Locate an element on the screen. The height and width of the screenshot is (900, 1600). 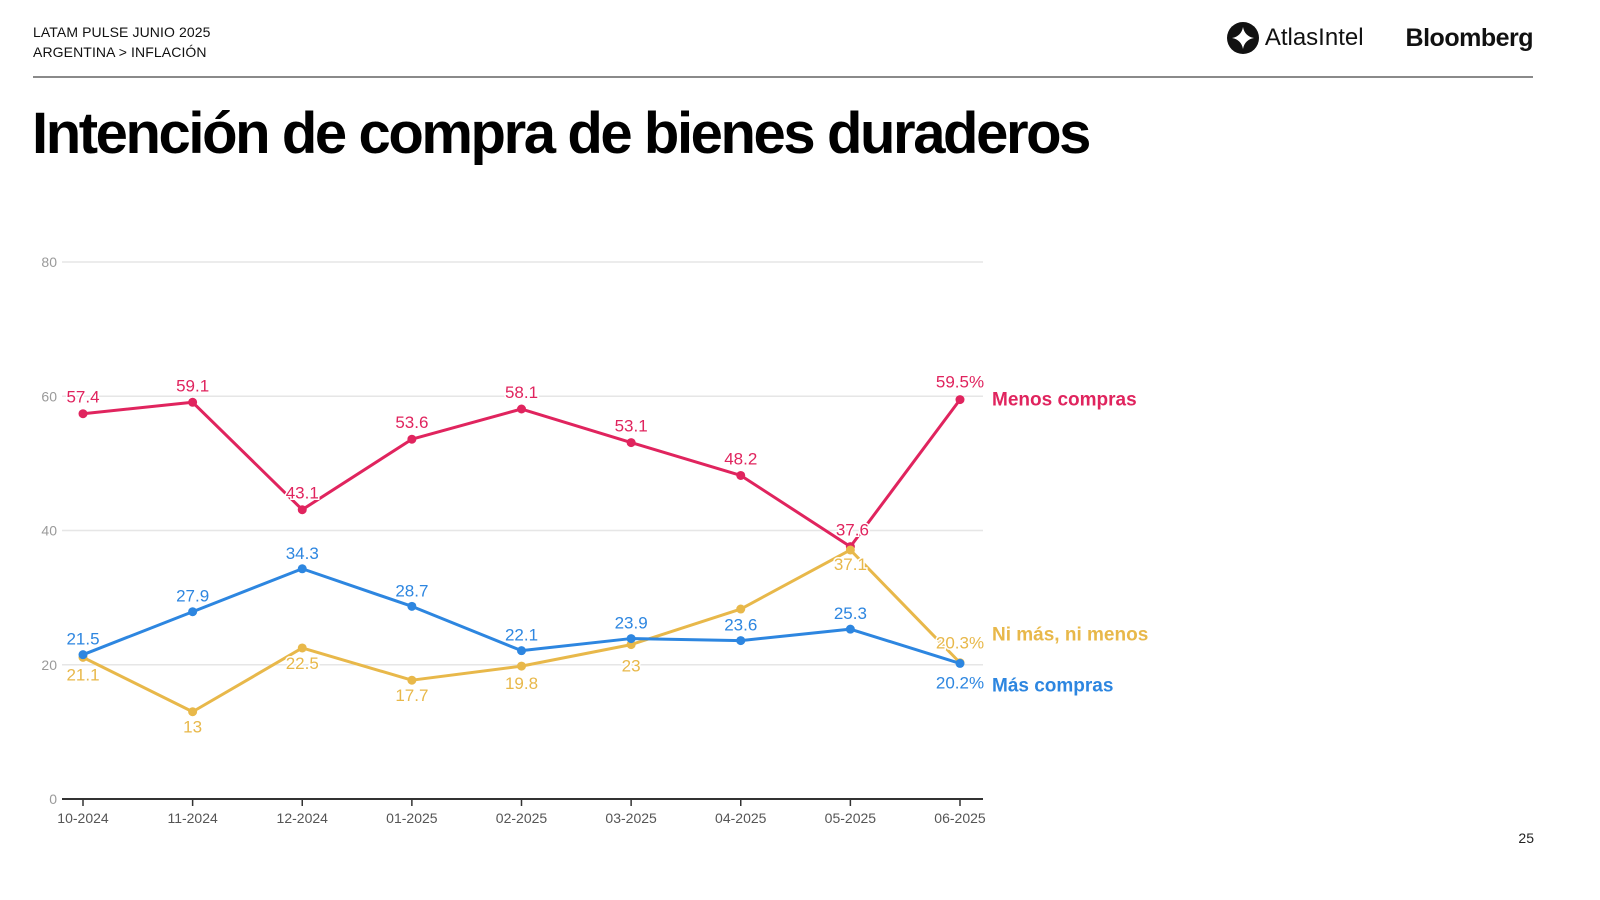
data-point-mas-01-2025 is located at coordinates (412, 606).